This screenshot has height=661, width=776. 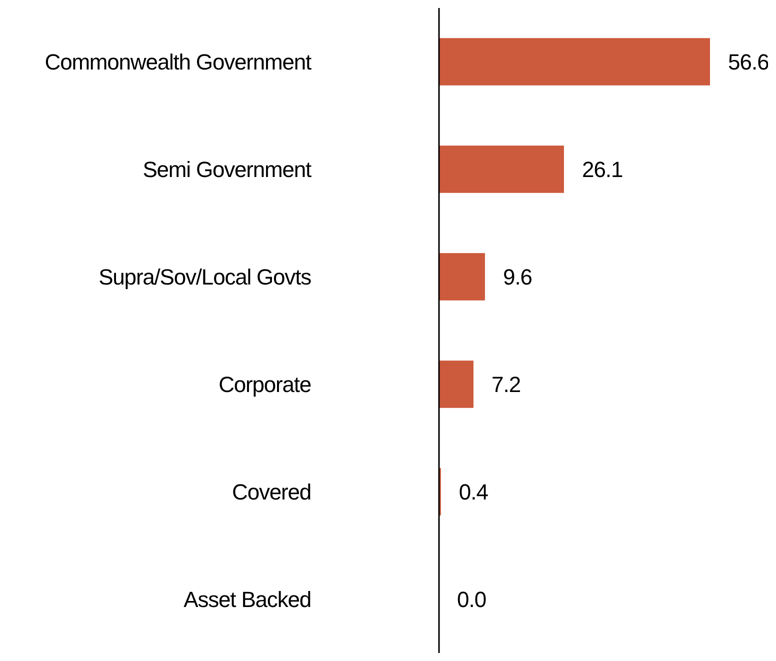 I want to click on y-tick-label: Supra/Sov/Local Govts, so click(x=205, y=277).